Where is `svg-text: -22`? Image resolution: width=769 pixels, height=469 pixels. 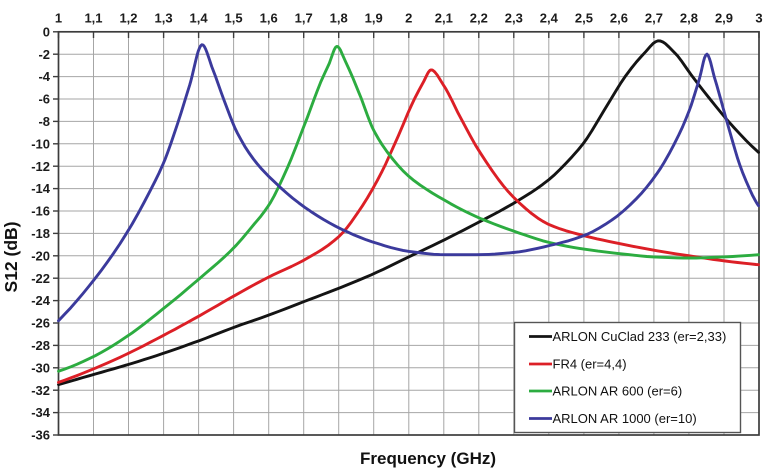 svg-text: -22 is located at coordinates (40, 278).